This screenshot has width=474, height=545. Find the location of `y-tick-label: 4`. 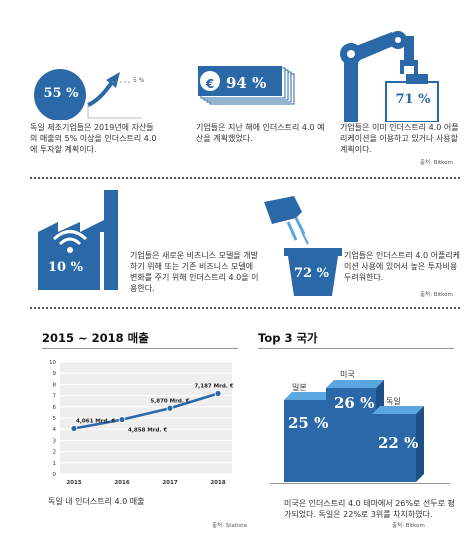

y-tick-label: 4 is located at coordinates (55, 430).